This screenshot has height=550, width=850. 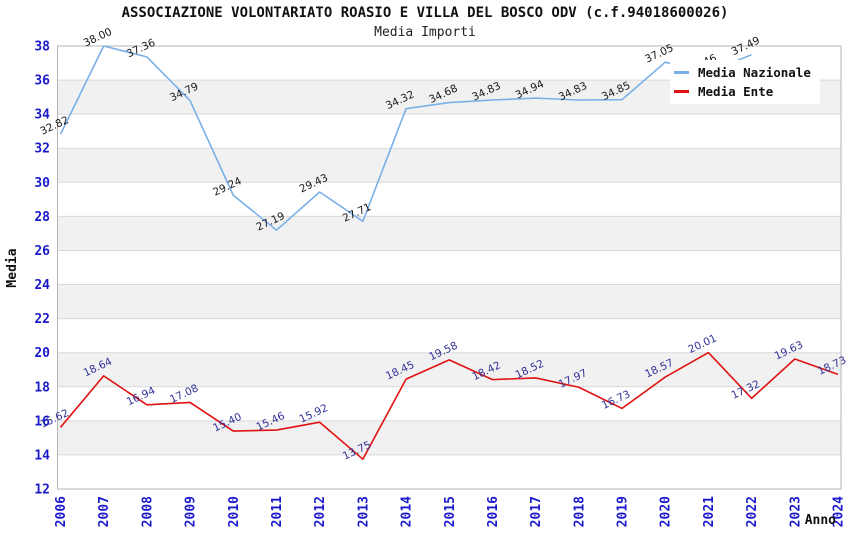 What do you see at coordinates (681, 72) in the screenshot?
I see `media-nazionale-line-swatch` at bounding box center [681, 72].